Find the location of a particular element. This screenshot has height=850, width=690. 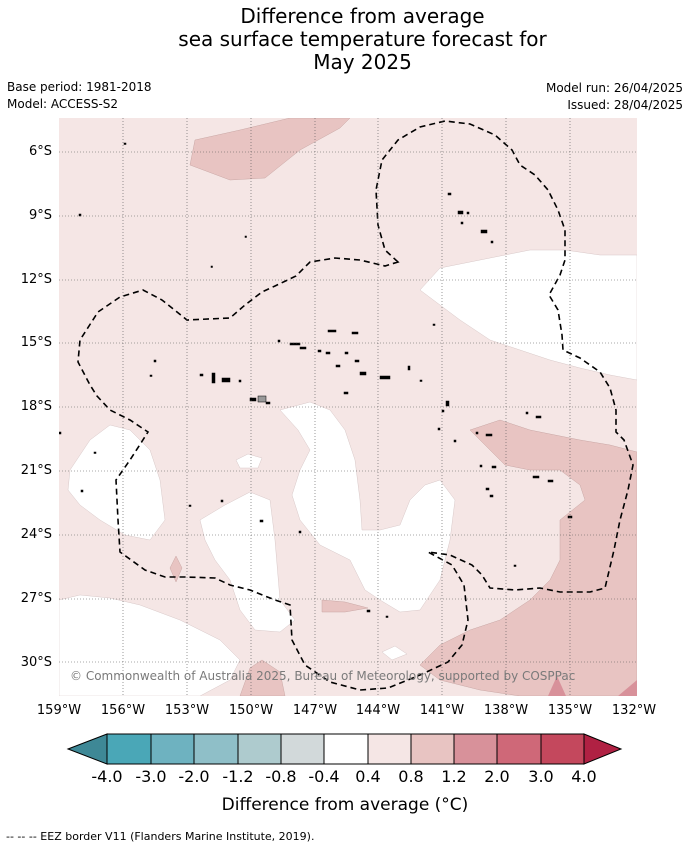

colorbar-tick: 0.4 is located at coordinates (368, 776).